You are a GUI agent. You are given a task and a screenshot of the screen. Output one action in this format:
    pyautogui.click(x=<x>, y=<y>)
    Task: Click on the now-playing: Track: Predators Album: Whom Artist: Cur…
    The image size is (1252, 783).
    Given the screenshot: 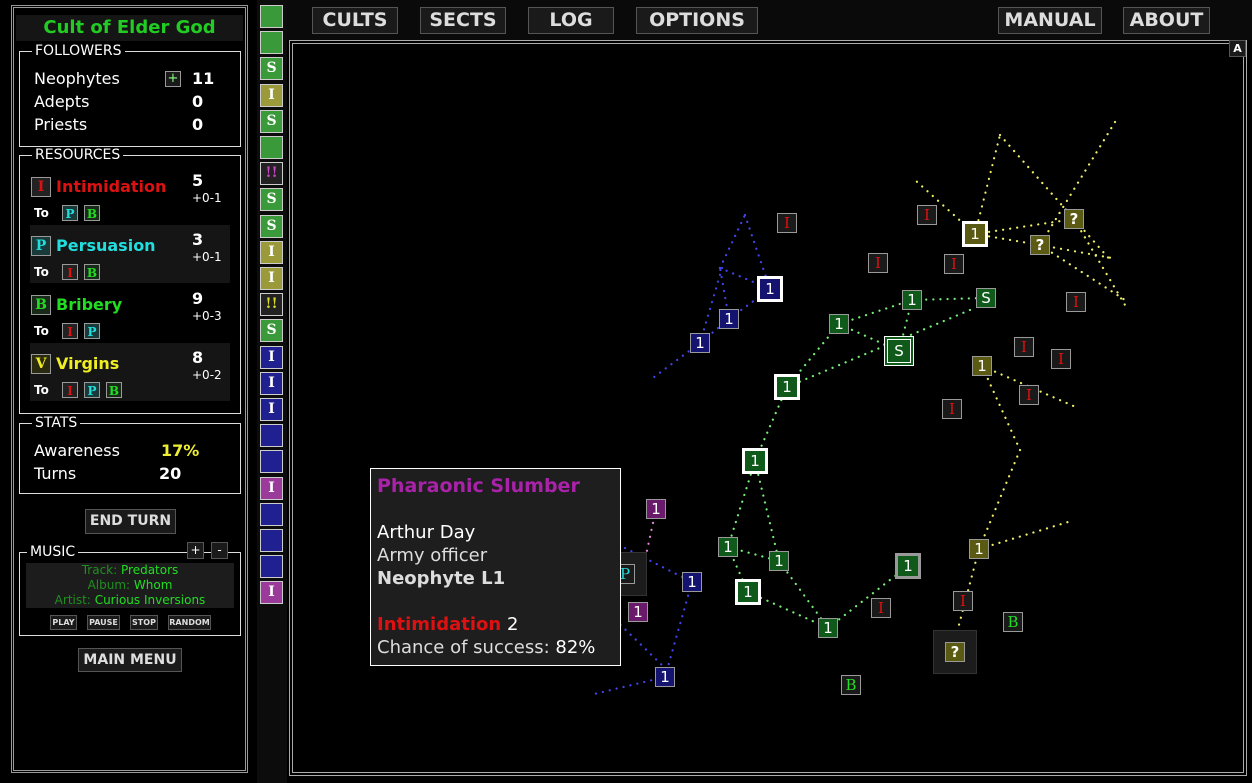 What is the action you would take?
    pyautogui.click(x=130, y=585)
    